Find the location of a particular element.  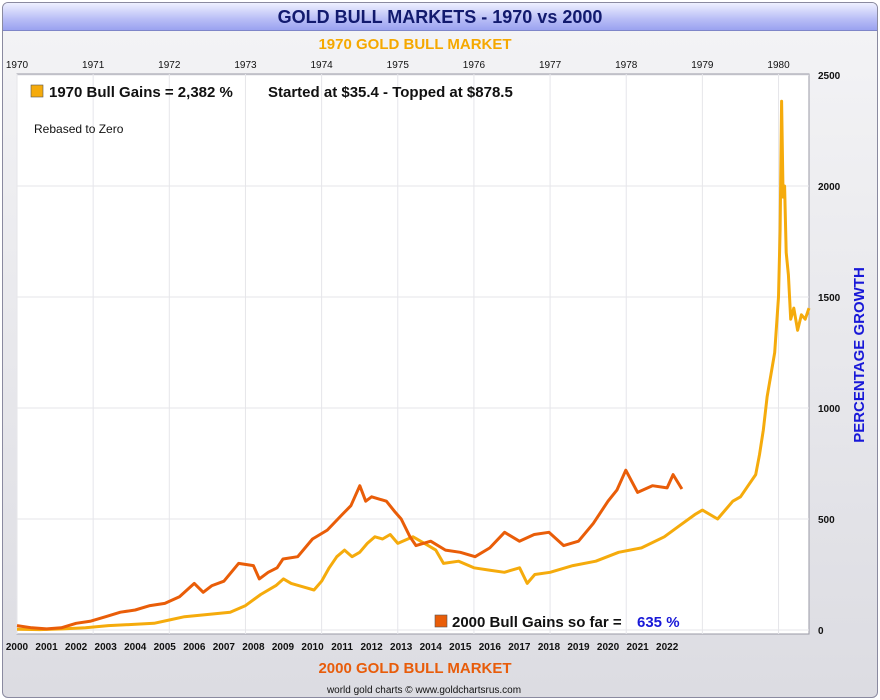

bottom-tick-label: 2022 is located at coordinates (667, 647).